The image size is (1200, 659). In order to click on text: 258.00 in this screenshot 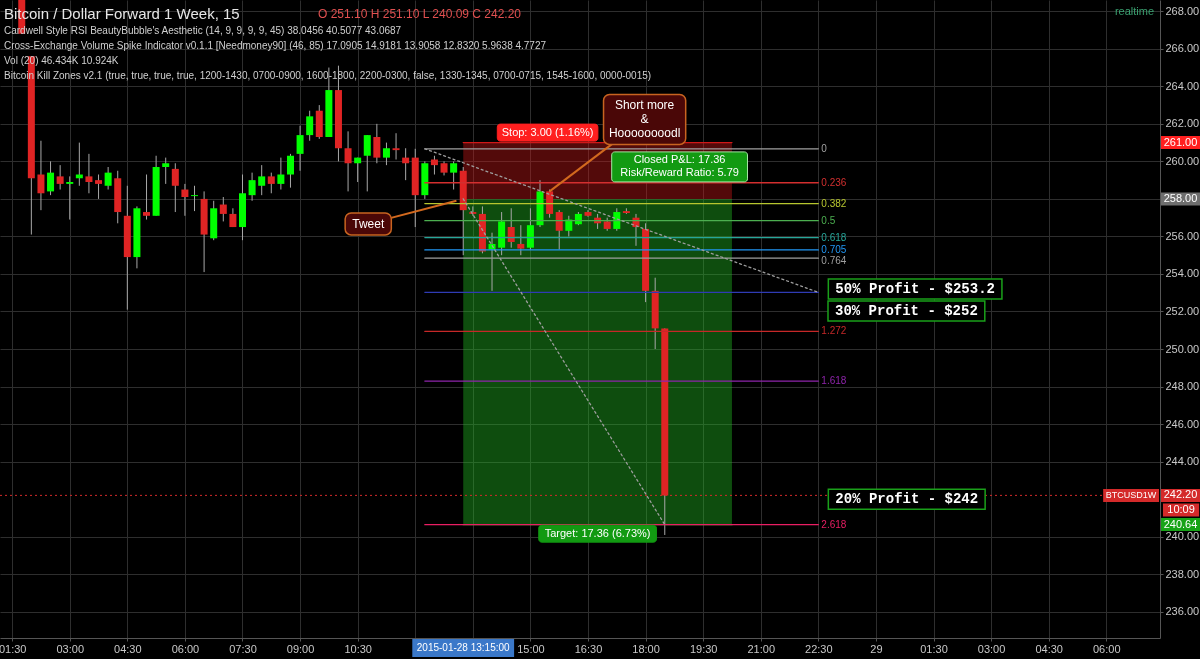, I will do `click(1180, 197)`.